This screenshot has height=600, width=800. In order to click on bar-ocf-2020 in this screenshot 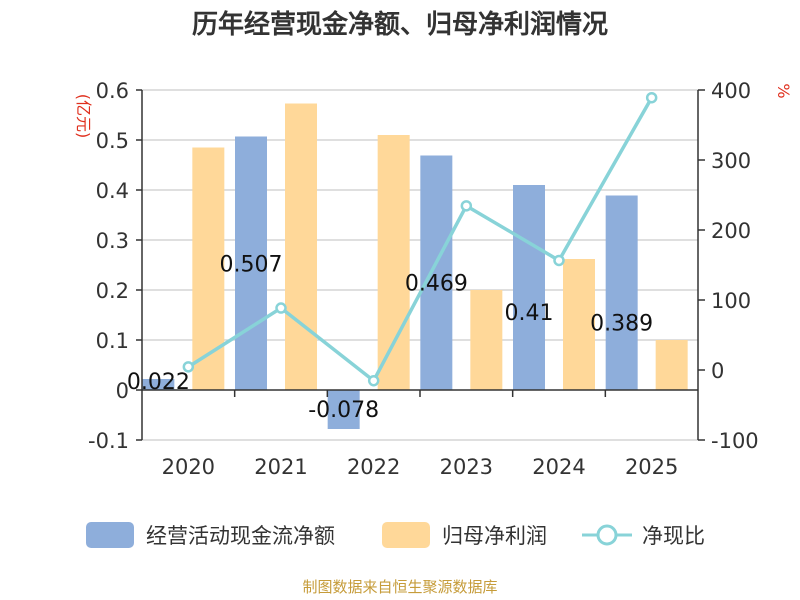, I will do `click(158, 384)`.